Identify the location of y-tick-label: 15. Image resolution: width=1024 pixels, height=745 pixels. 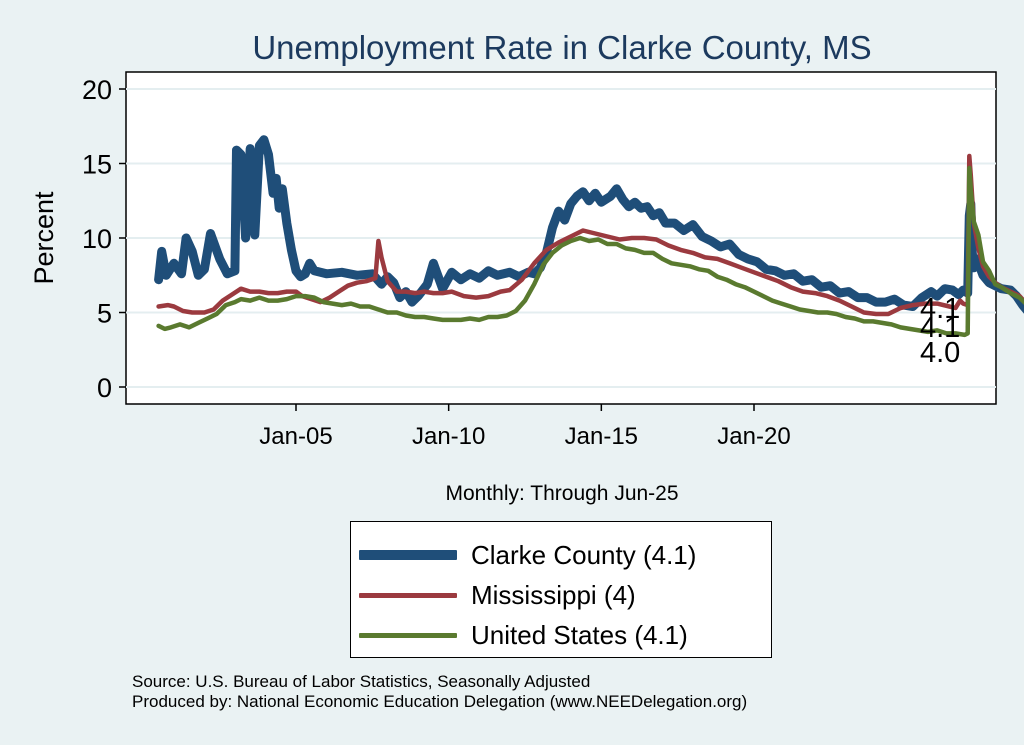
(97, 165).